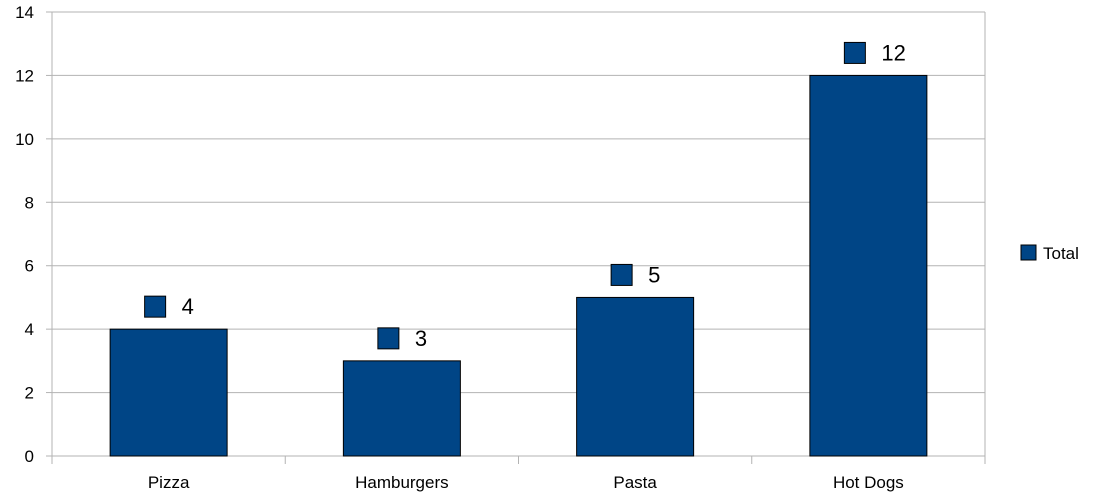  What do you see at coordinates (1028, 252) in the screenshot?
I see `legend-key` at bounding box center [1028, 252].